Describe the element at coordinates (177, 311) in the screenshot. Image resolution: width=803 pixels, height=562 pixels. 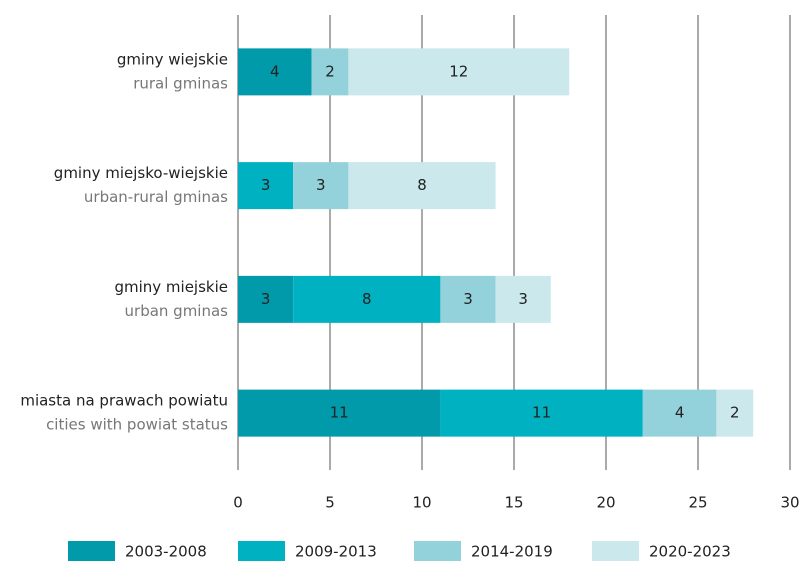
I see `category-label-en: urban gminas` at that location.